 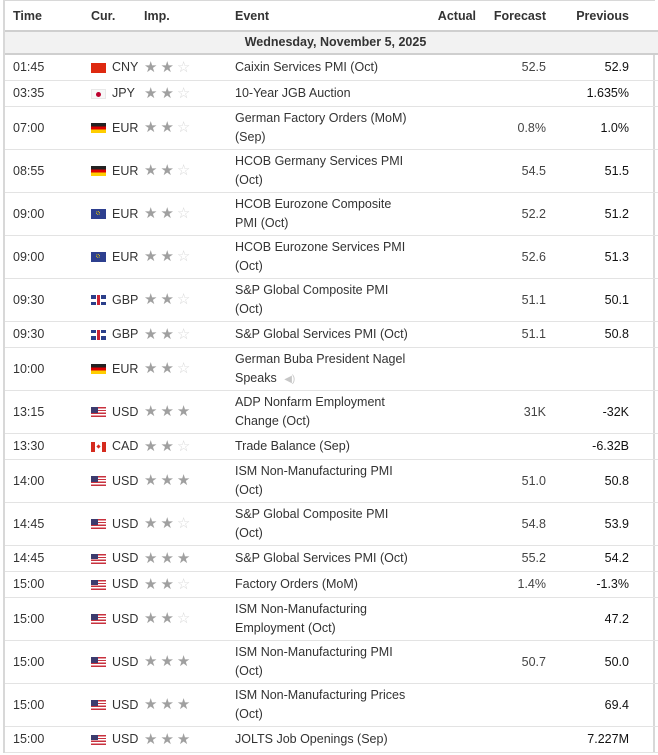 I want to click on event-name-cell: HCOB Germany Services PMI (Oct), so click(x=324, y=171).